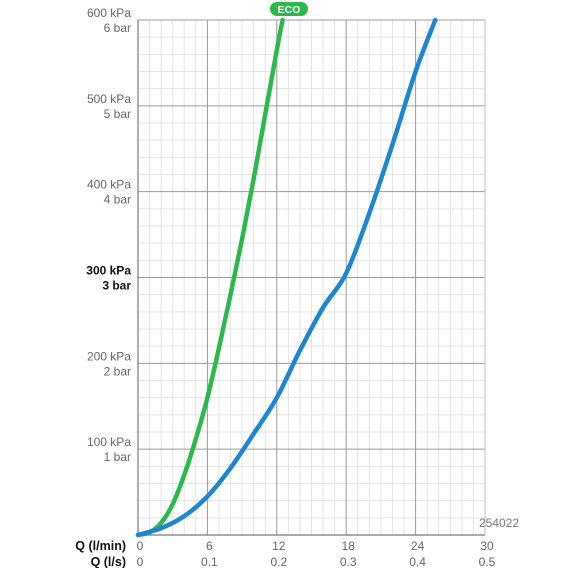 The width and height of the screenshot is (568, 568). What do you see at coordinates (109, 13) in the screenshot?
I see `y-tick-label-kpa: 600 kPa` at bounding box center [109, 13].